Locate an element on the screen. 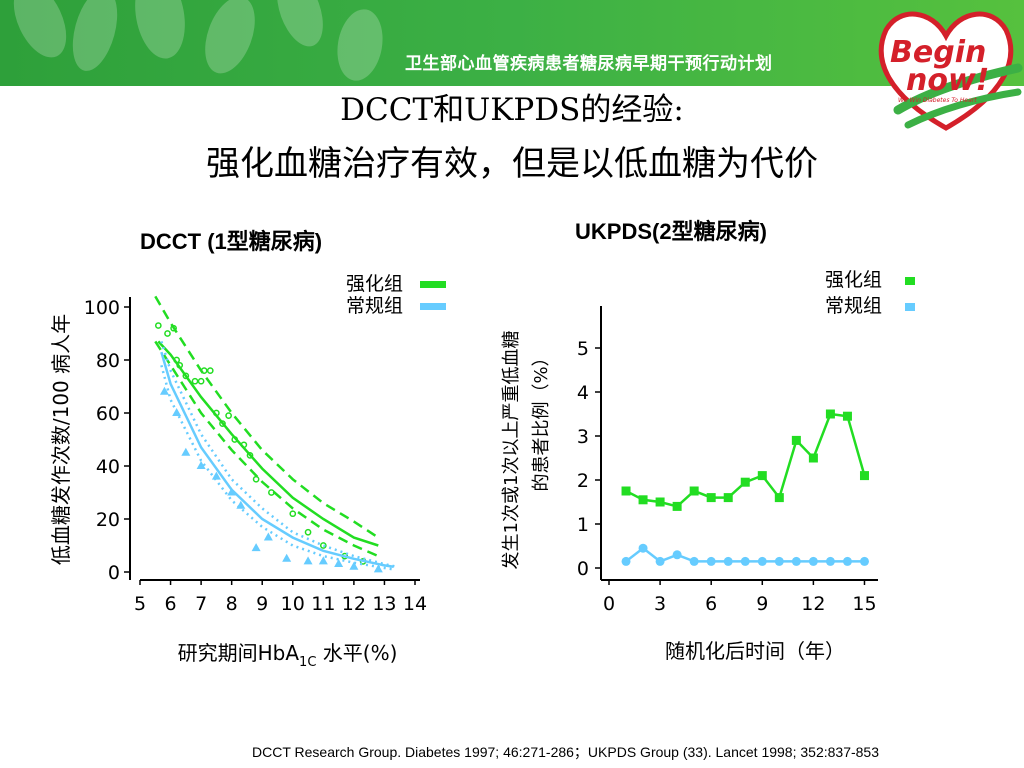 The height and width of the screenshot is (768, 1024). header-banner: 卫生部心血管疾病患者糖尿病早期干预行动计划 is located at coordinates (512, 43).